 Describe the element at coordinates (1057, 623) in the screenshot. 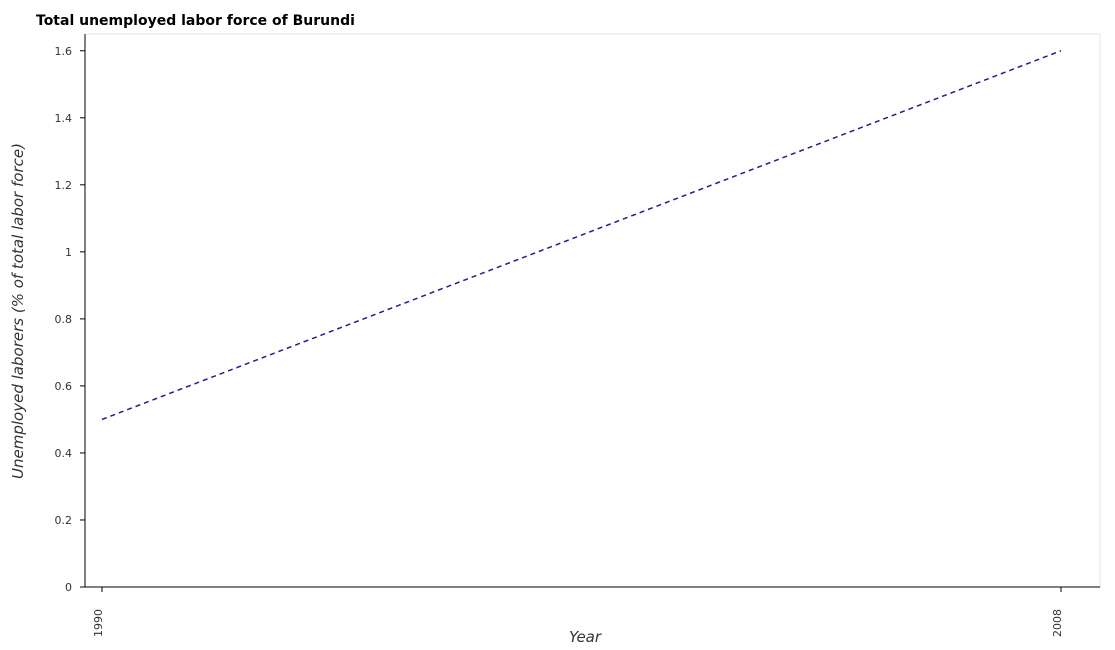

I see `x-tick-label: 2008` at that location.